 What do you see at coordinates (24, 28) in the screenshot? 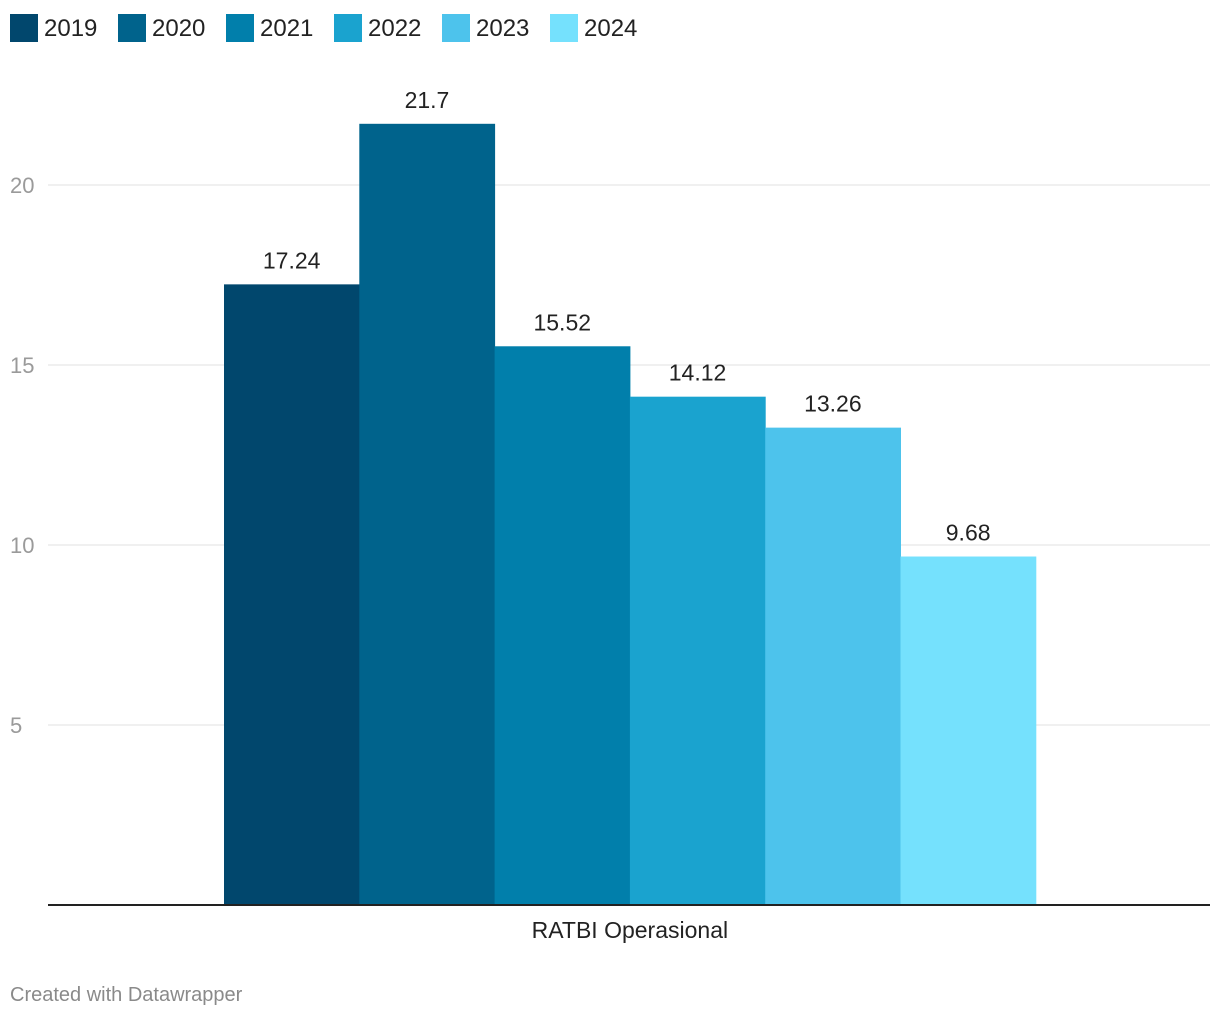
I see `legend-swatch-2019` at bounding box center [24, 28].